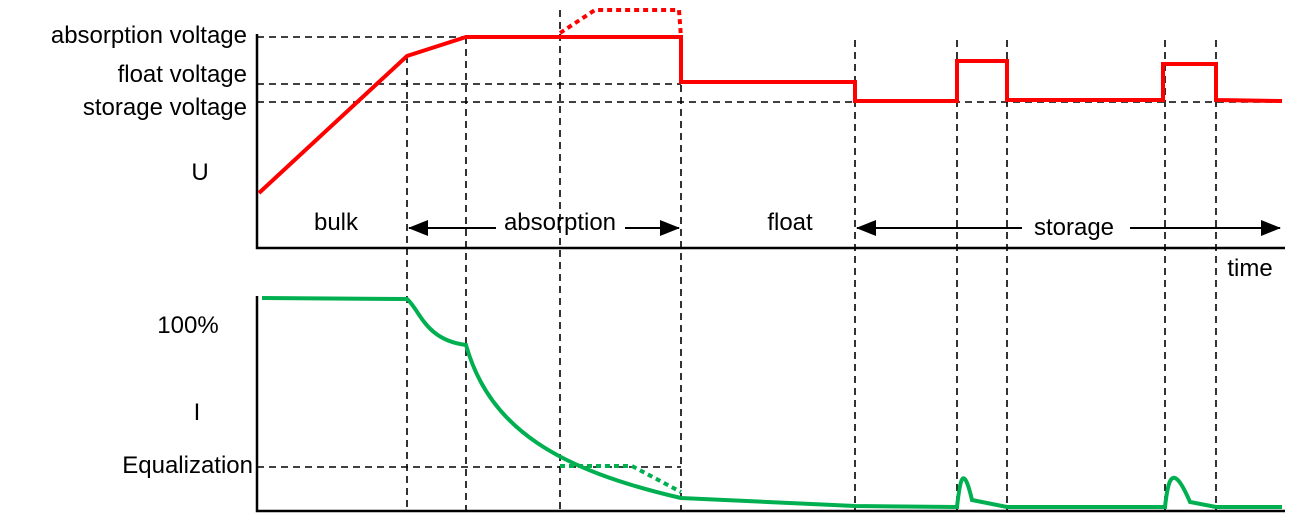 Image resolution: width=1290 pixels, height=523 pixels. I want to click on storage-voltage-label: storage voltage, so click(165, 107).